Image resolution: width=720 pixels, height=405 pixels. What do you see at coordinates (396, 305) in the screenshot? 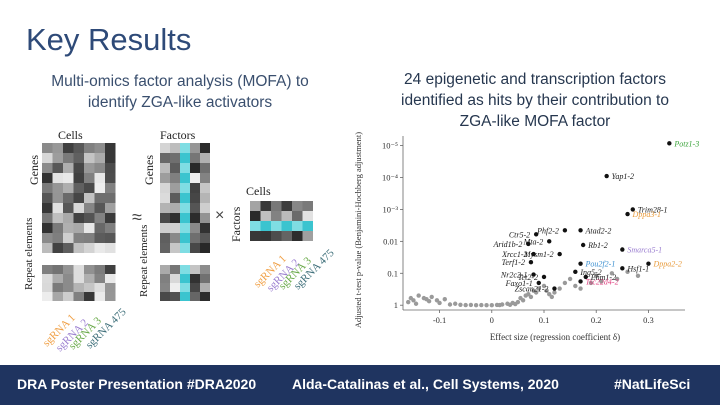
I see `y-tick-label: 1` at bounding box center [396, 305].